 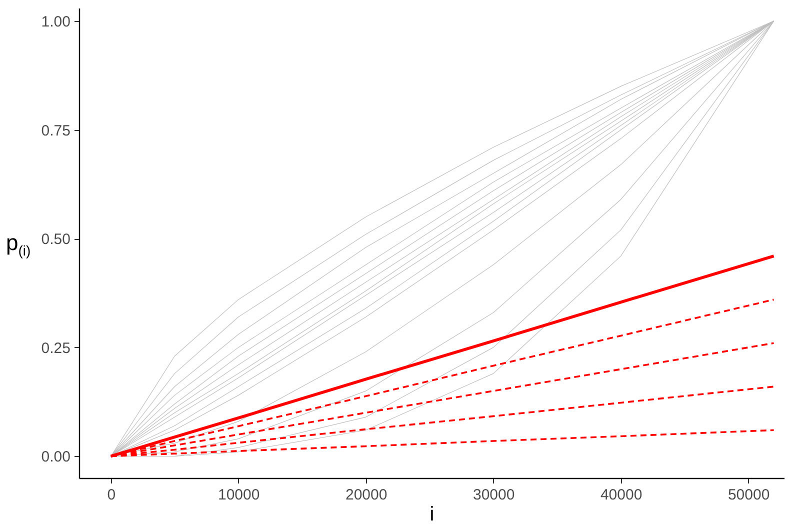 I want to click on y-tick-label: 0.75, so click(x=55, y=131).